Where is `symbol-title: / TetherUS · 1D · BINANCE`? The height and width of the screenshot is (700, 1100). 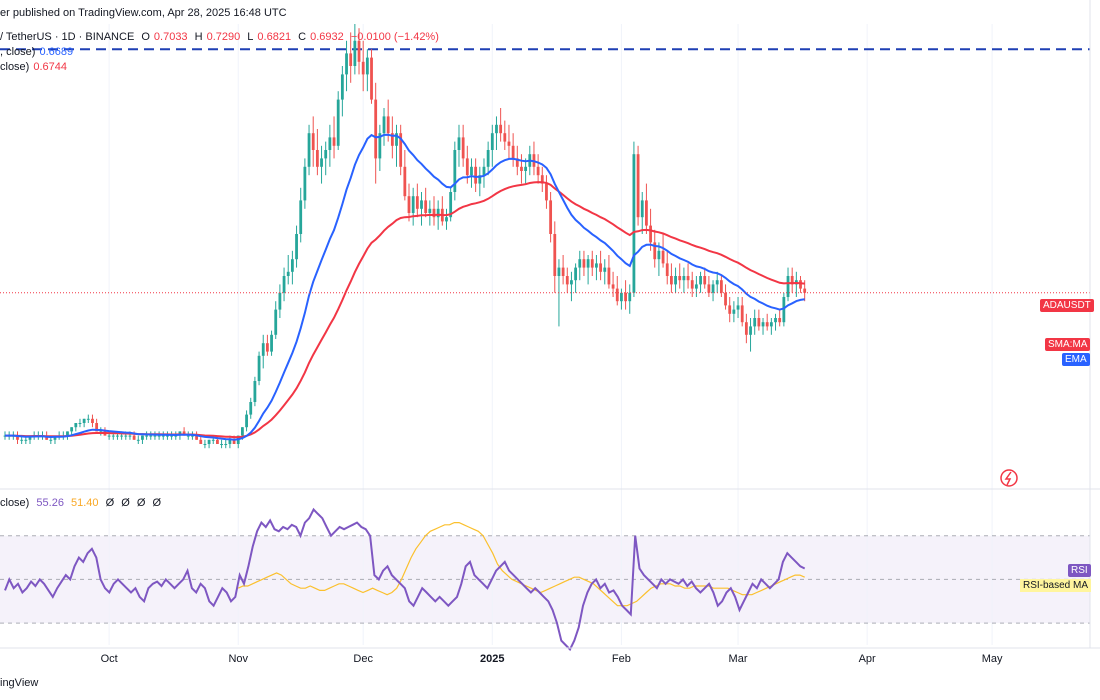 symbol-title: / TetherUS · 1D · BINANCE is located at coordinates (67, 37).